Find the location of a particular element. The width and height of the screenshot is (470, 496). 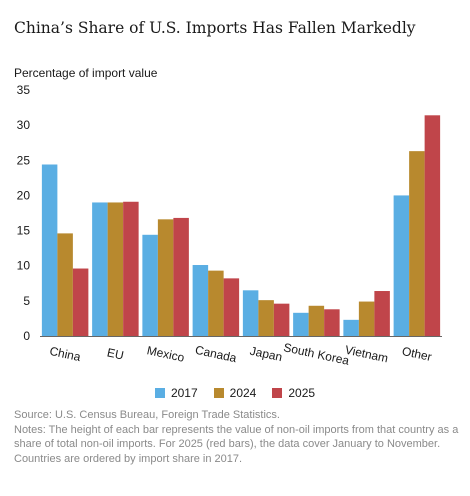

bar-vietnam-2025 is located at coordinates (382, 313).